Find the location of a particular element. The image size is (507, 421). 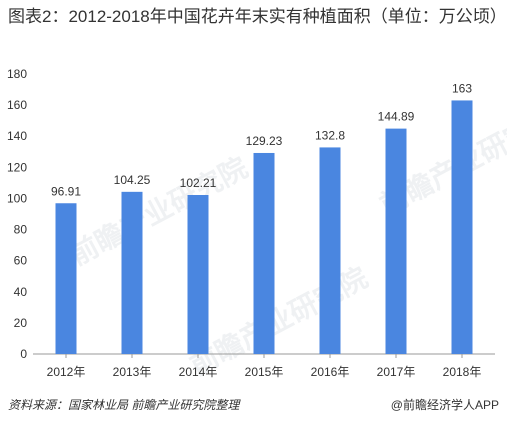

y-tick-label: 80 is located at coordinates (21, 230).